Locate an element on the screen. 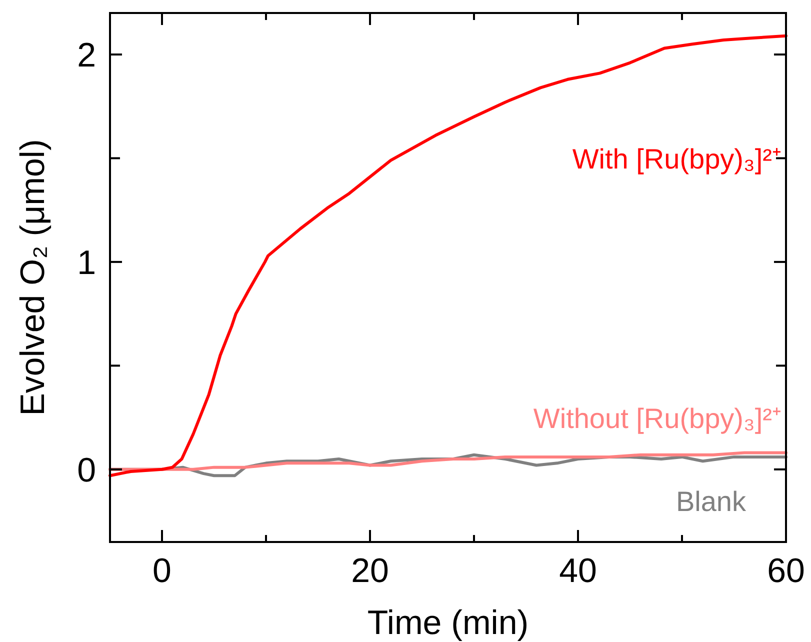  y-tick-label: 2 is located at coordinates (86, 55).